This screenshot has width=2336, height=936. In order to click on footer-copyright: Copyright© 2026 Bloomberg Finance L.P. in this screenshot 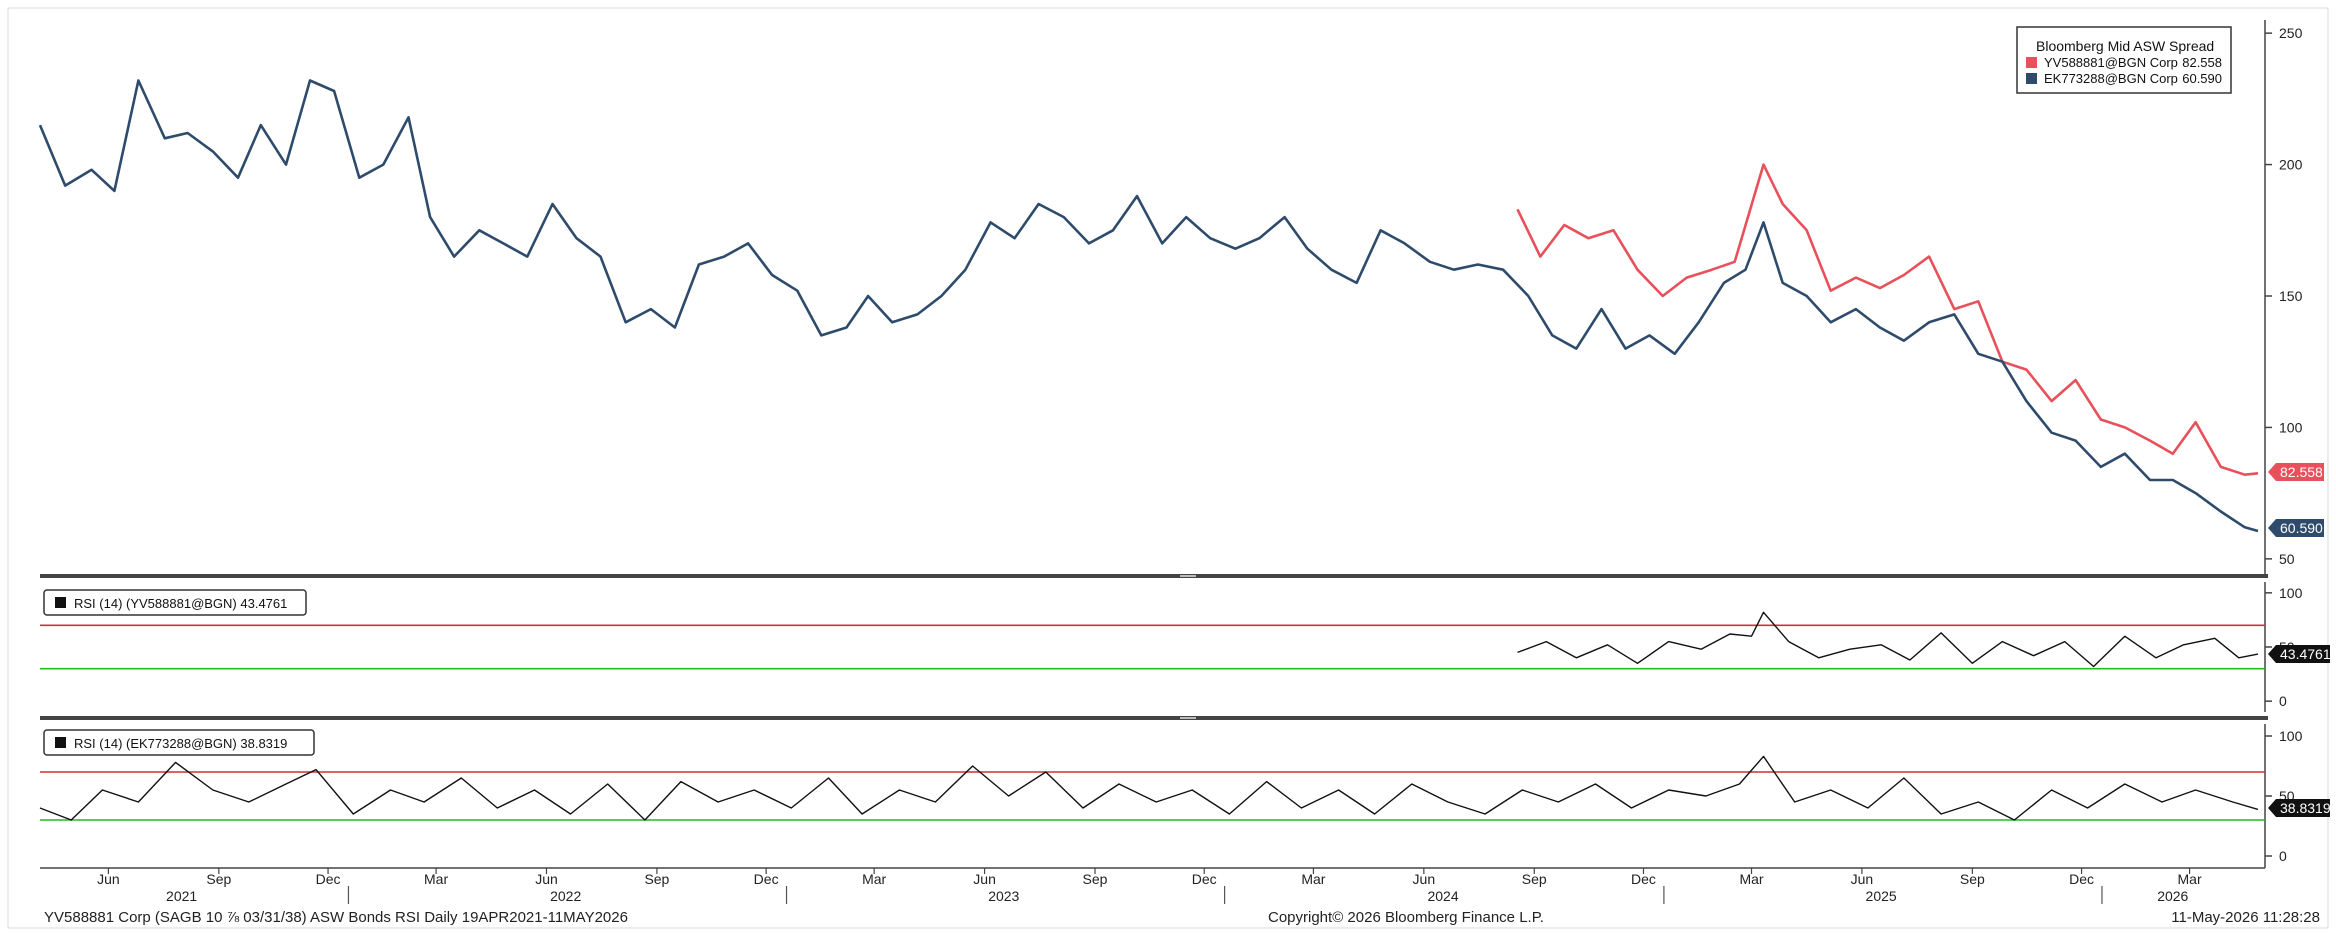, I will do `click(1406, 917)`.